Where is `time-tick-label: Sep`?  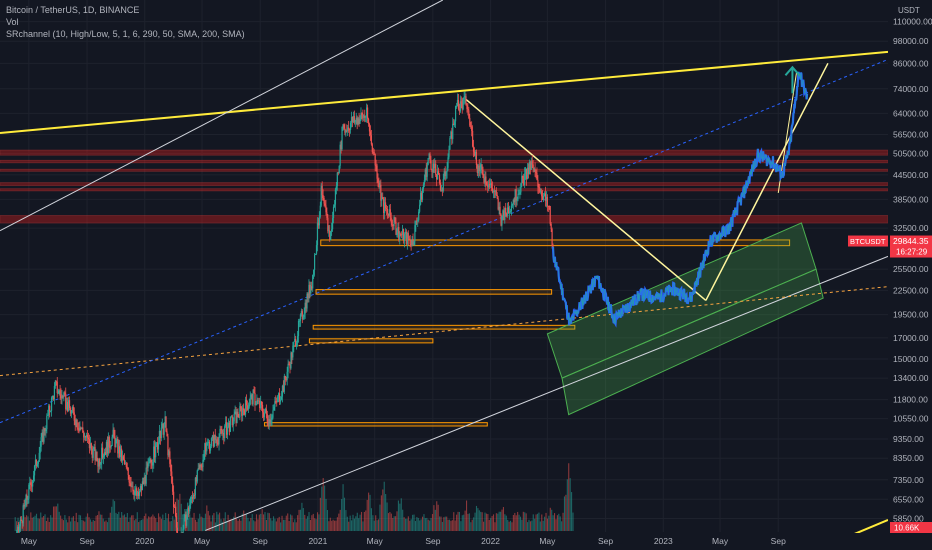
time-tick-label: Sep is located at coordinates (778, 541).